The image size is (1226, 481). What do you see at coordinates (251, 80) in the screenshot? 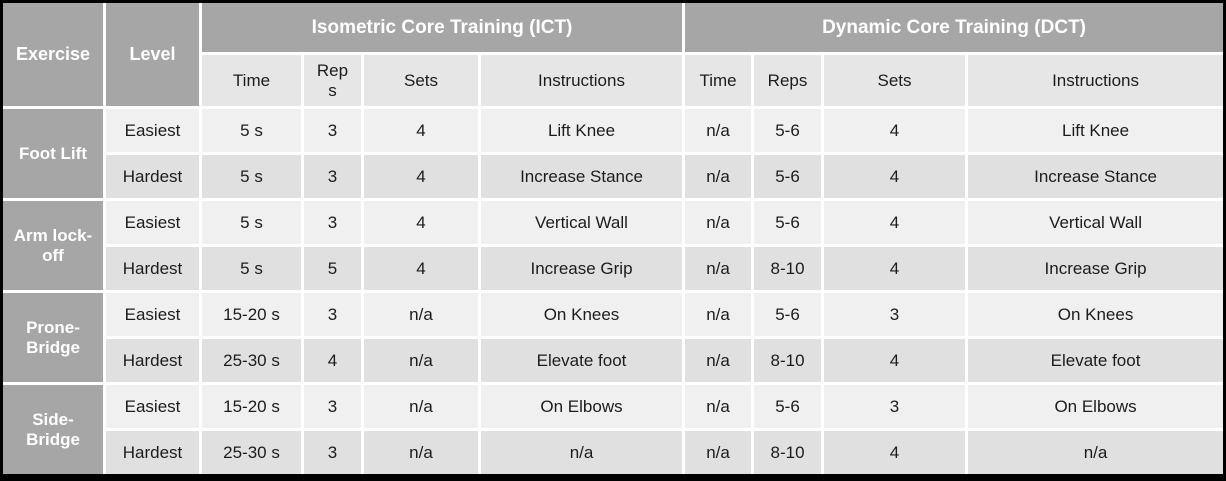
I see `ict-time-header: Time` at bounding box center [251, 80].